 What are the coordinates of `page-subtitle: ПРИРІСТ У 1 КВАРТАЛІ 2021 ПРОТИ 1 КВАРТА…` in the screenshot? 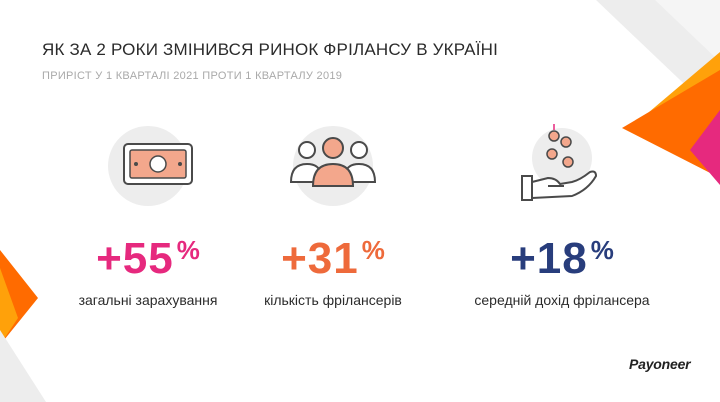 It's located at (192, 76).